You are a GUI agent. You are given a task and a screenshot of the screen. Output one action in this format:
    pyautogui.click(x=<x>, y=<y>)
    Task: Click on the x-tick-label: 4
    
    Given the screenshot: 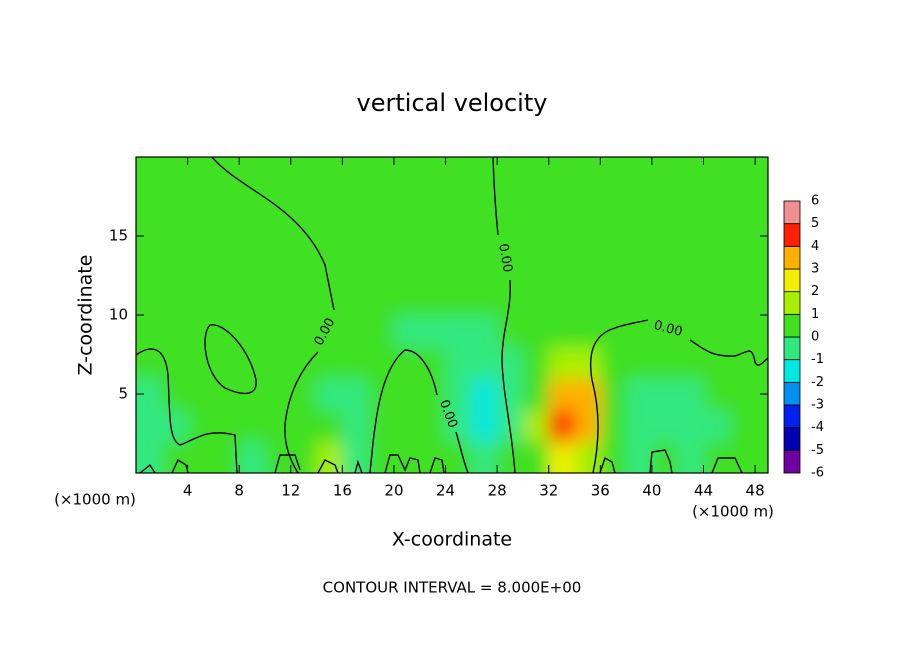 What is the action you would take?
    pyautogui.click(x=188, y=491)
    